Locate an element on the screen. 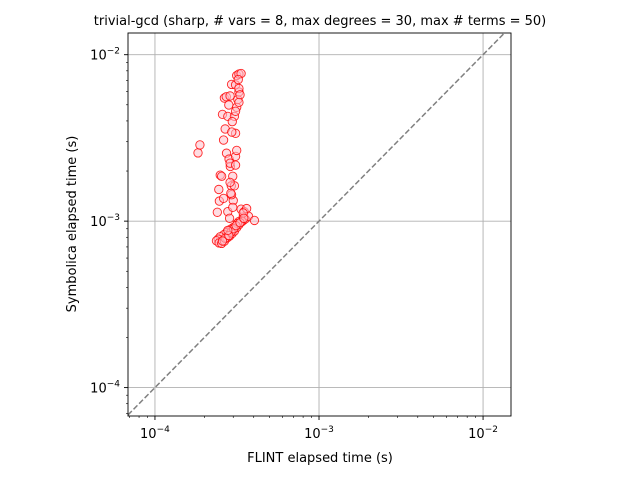 Image resolution: width=640 pixels, height=480 pixels. x-axis-ticks: 10⁻⁴ 10⁻³ 10⁻² is located at coordinates (313, 429).